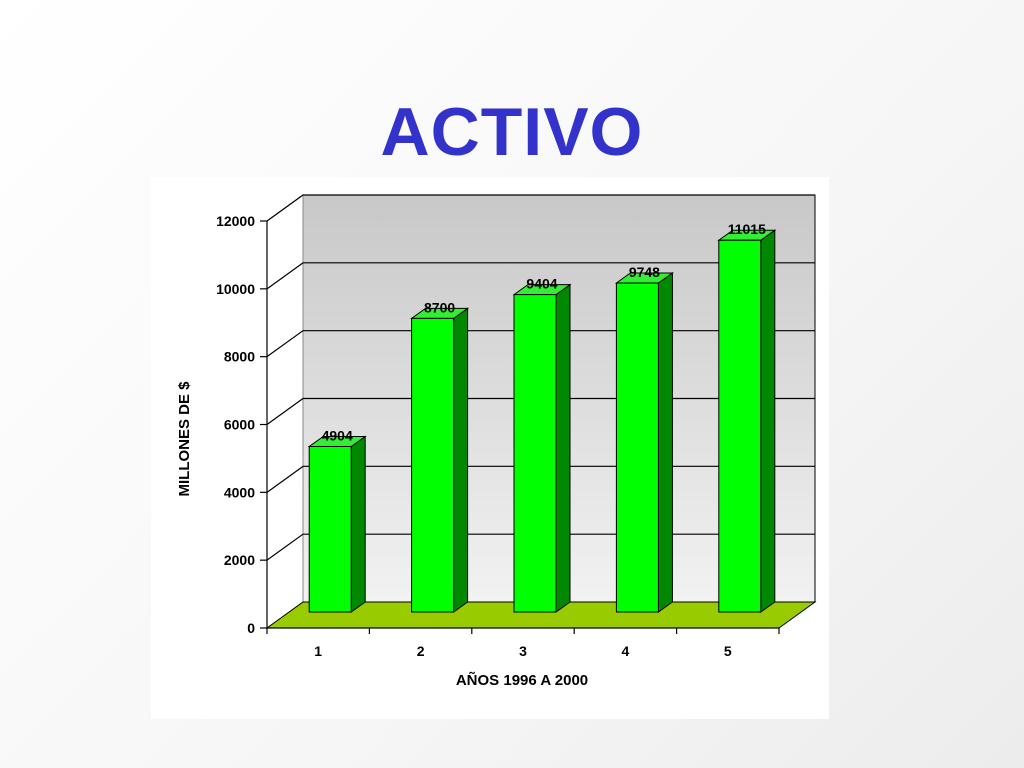 Image resolution: width=1024 pixels, height=768 pixels. I want to click on y-tick-label: 10000, so click(235, 289).